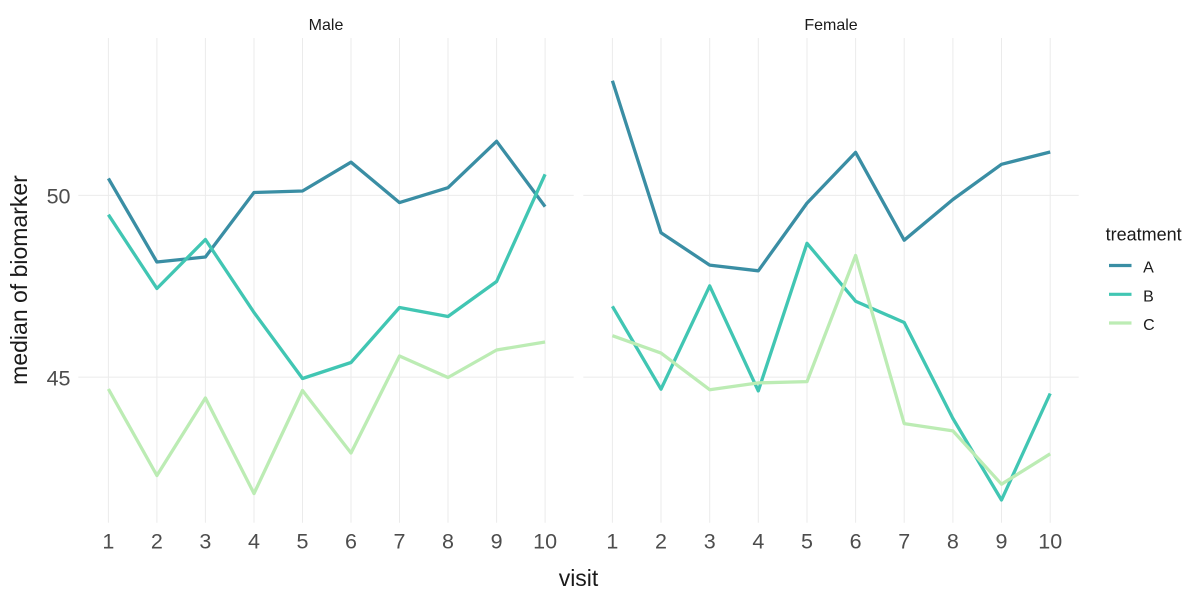 Image resolution: width=1200 pixels, height=605 pixels. I want to click on svg-text: B, so click(1148, 297).